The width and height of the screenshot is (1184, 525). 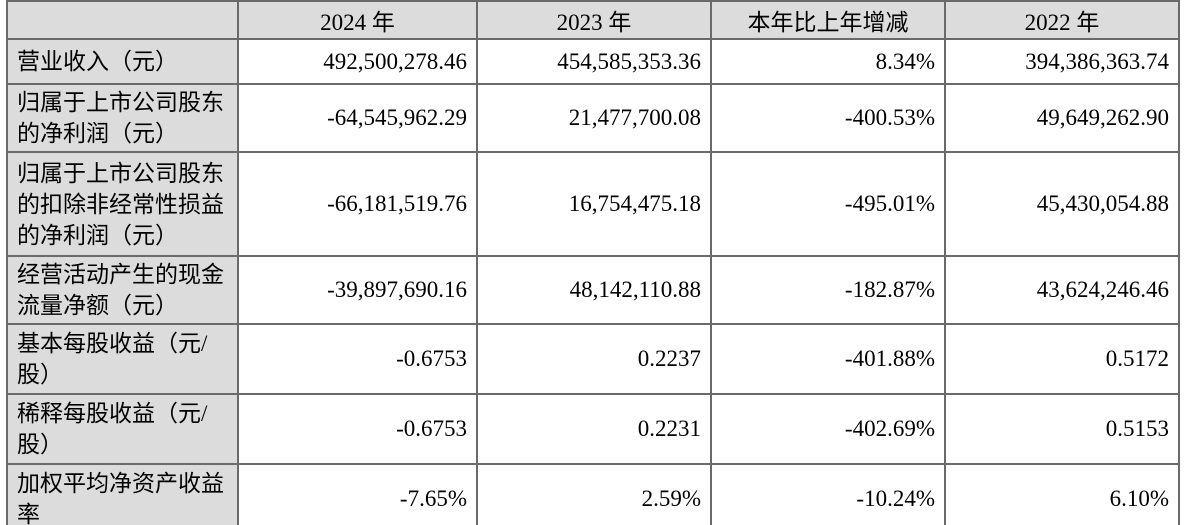 I want to click on value-2023: 21,477,700.08, so click(x=594, y=118).